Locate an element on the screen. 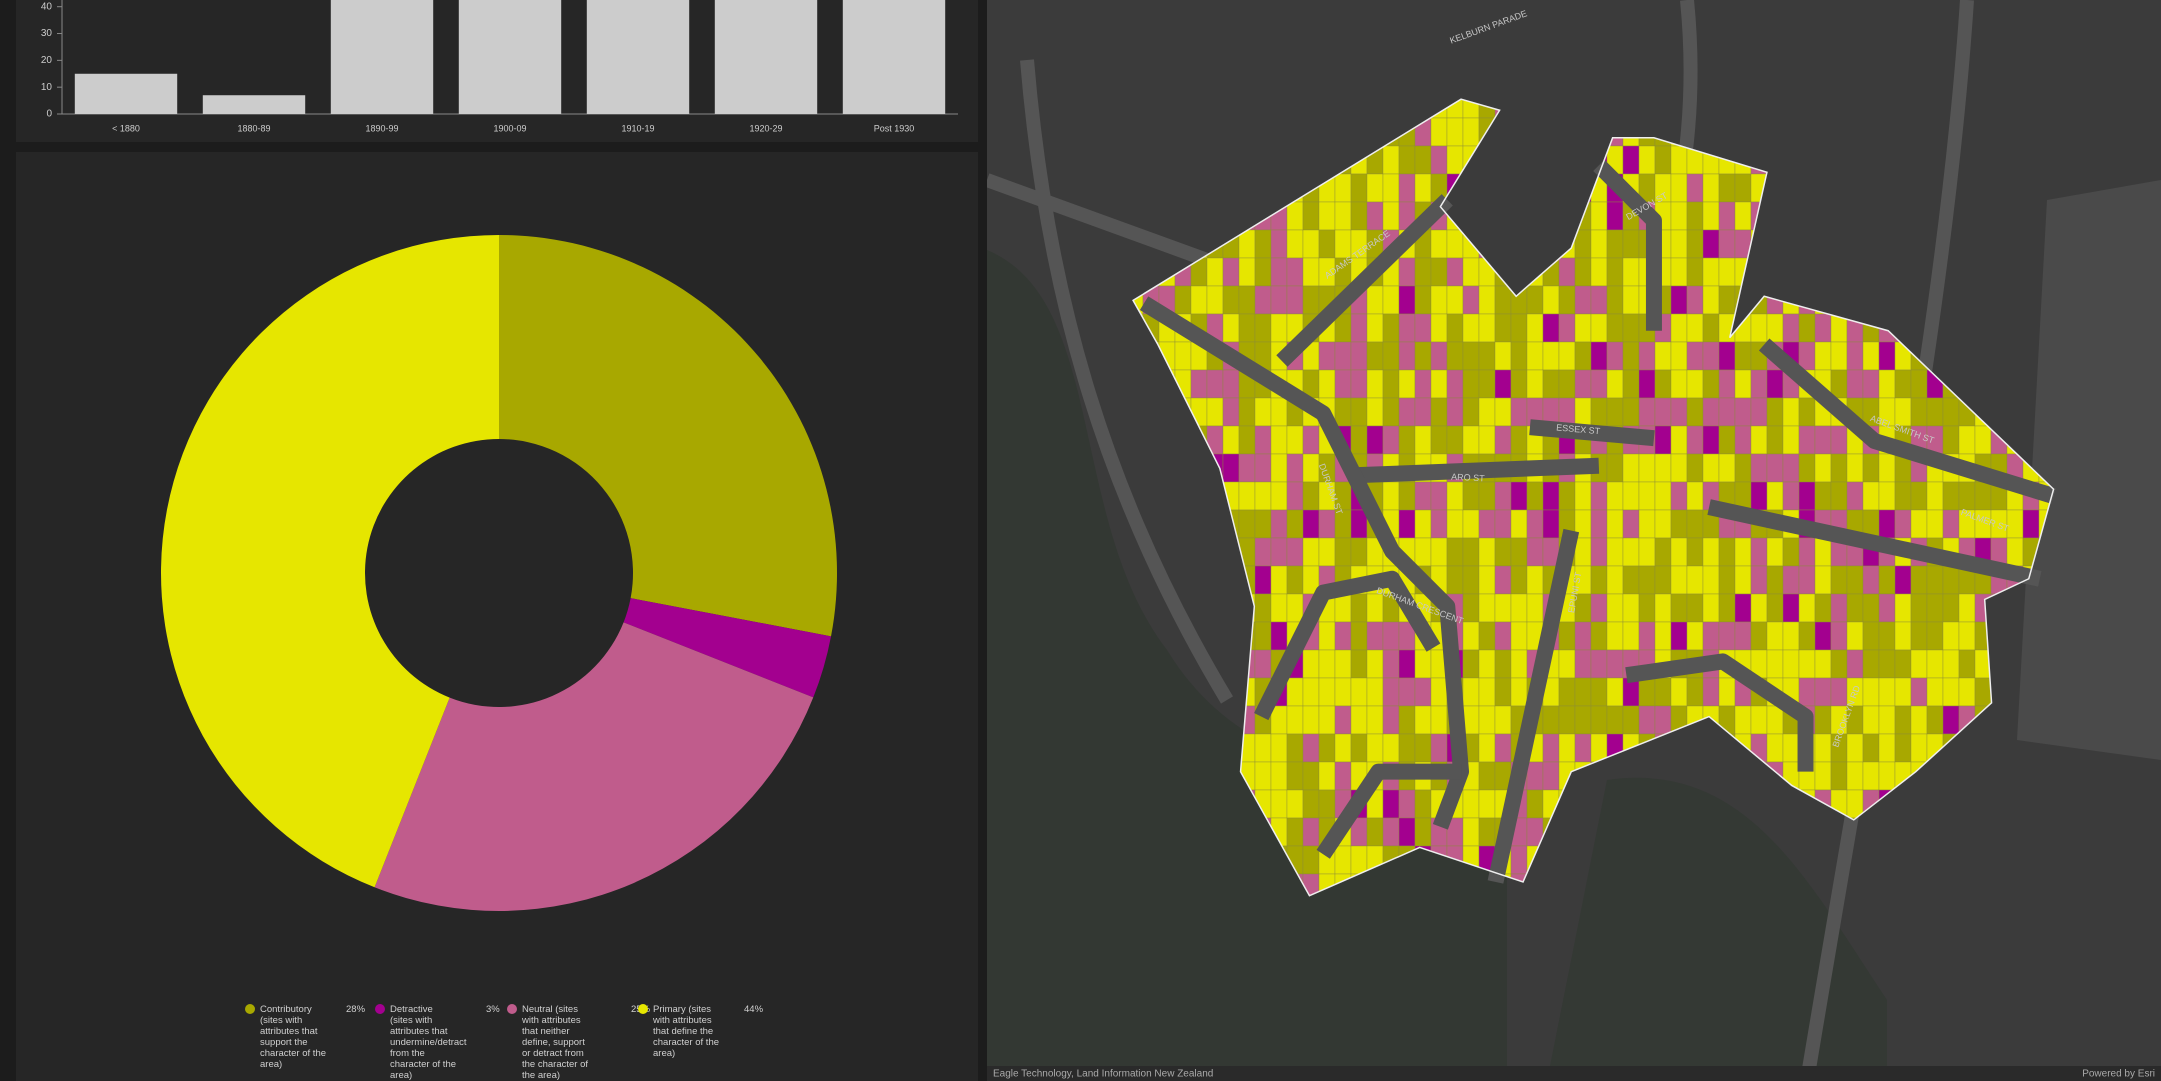  x-tick-label: 1880-89 is located at coordinates (253, 128).